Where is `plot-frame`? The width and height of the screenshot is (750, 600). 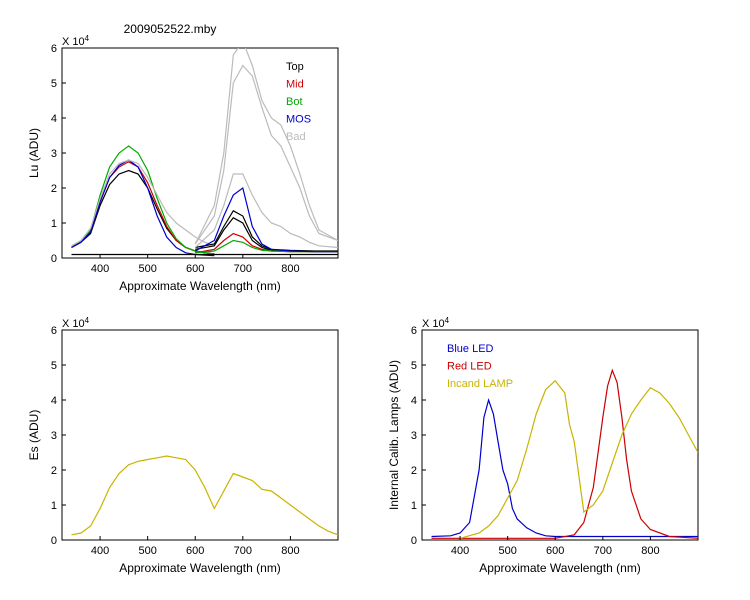 plot-frame is located at coordinates (200, 435).